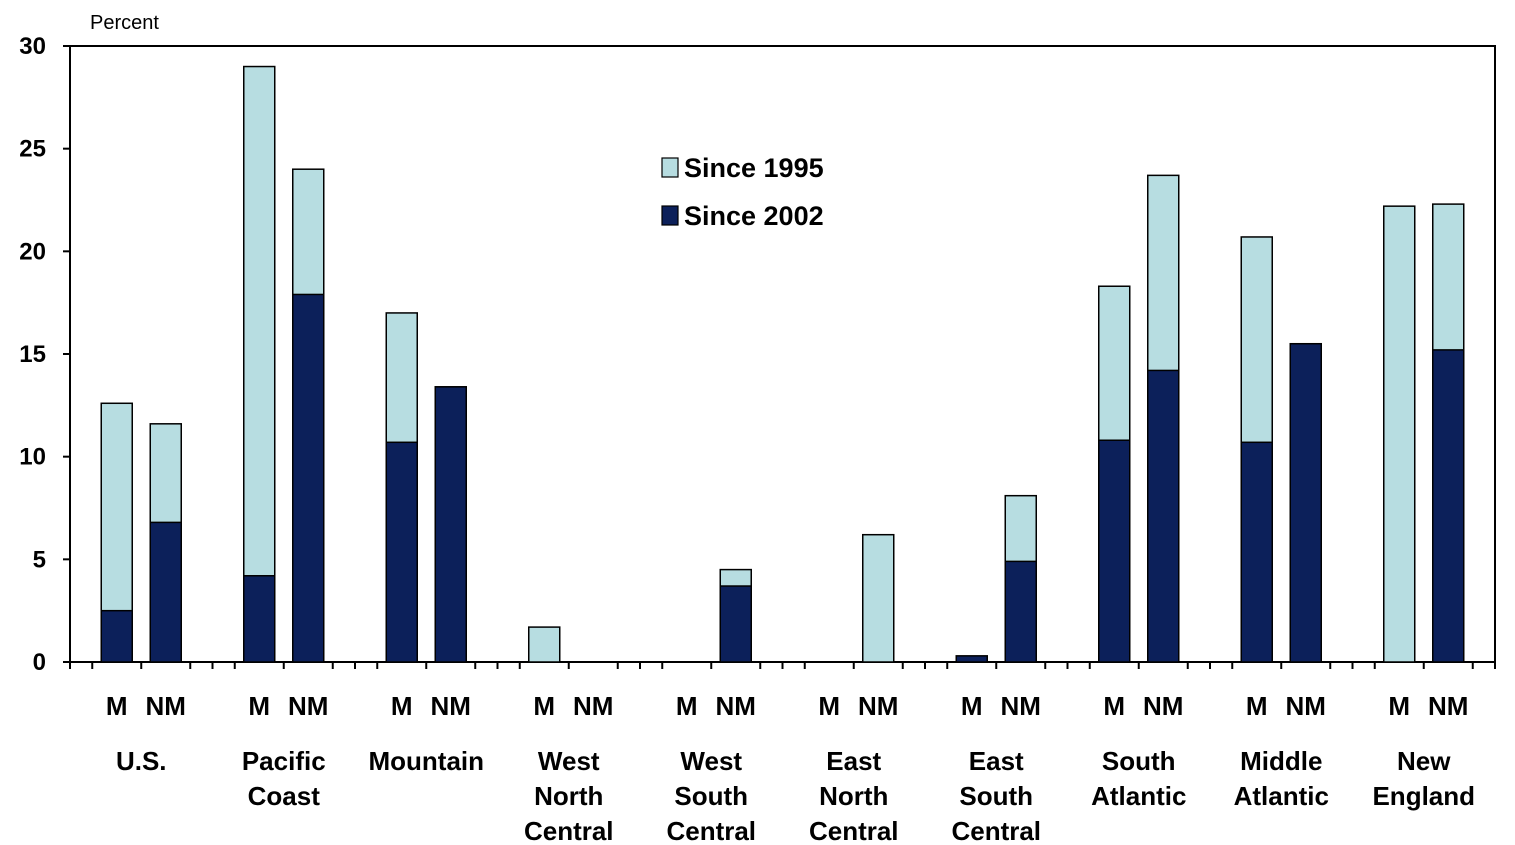  Describe the element at coordinates (736, 706) in the screenshot. I see `subcategory-label-4-nm: NM` at that location.